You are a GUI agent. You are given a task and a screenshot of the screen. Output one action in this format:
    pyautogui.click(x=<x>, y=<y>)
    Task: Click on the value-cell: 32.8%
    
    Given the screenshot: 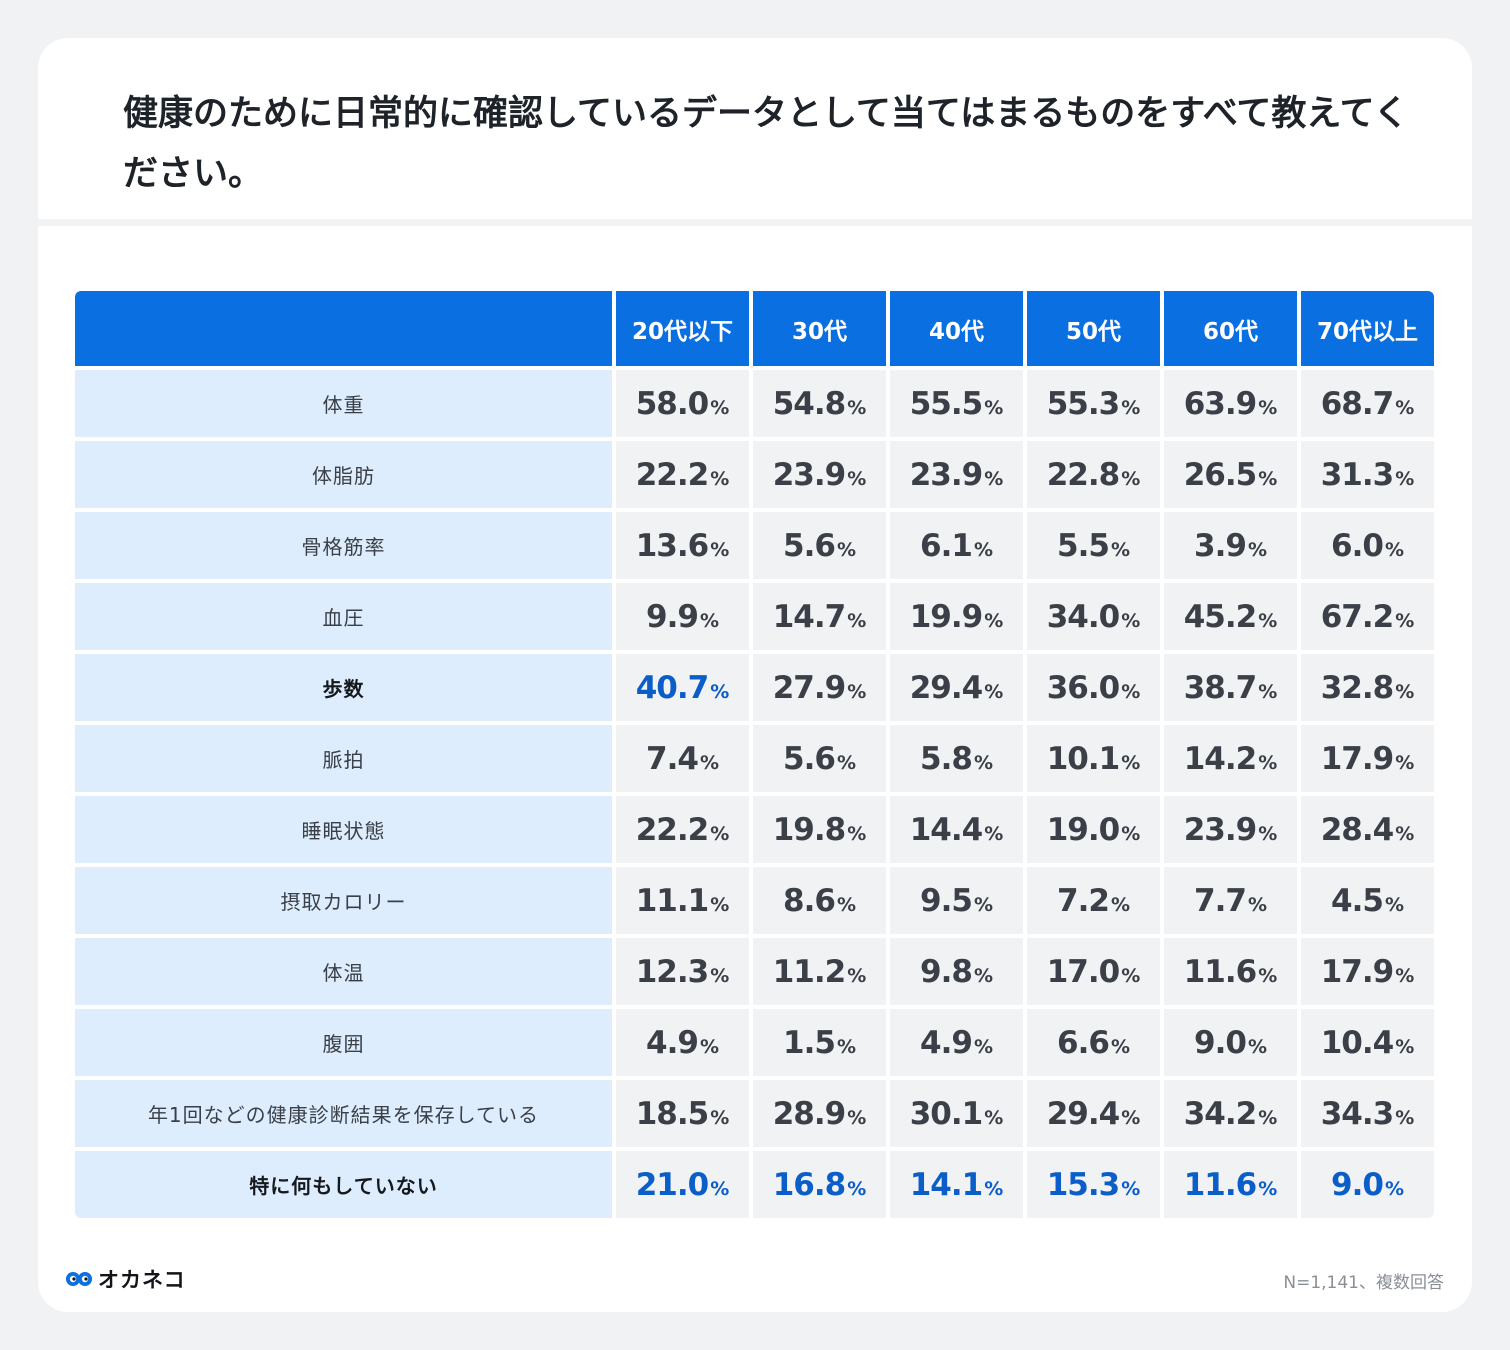 What is the action you would take?
    pyautogui.click(x=1367, y=687)
    